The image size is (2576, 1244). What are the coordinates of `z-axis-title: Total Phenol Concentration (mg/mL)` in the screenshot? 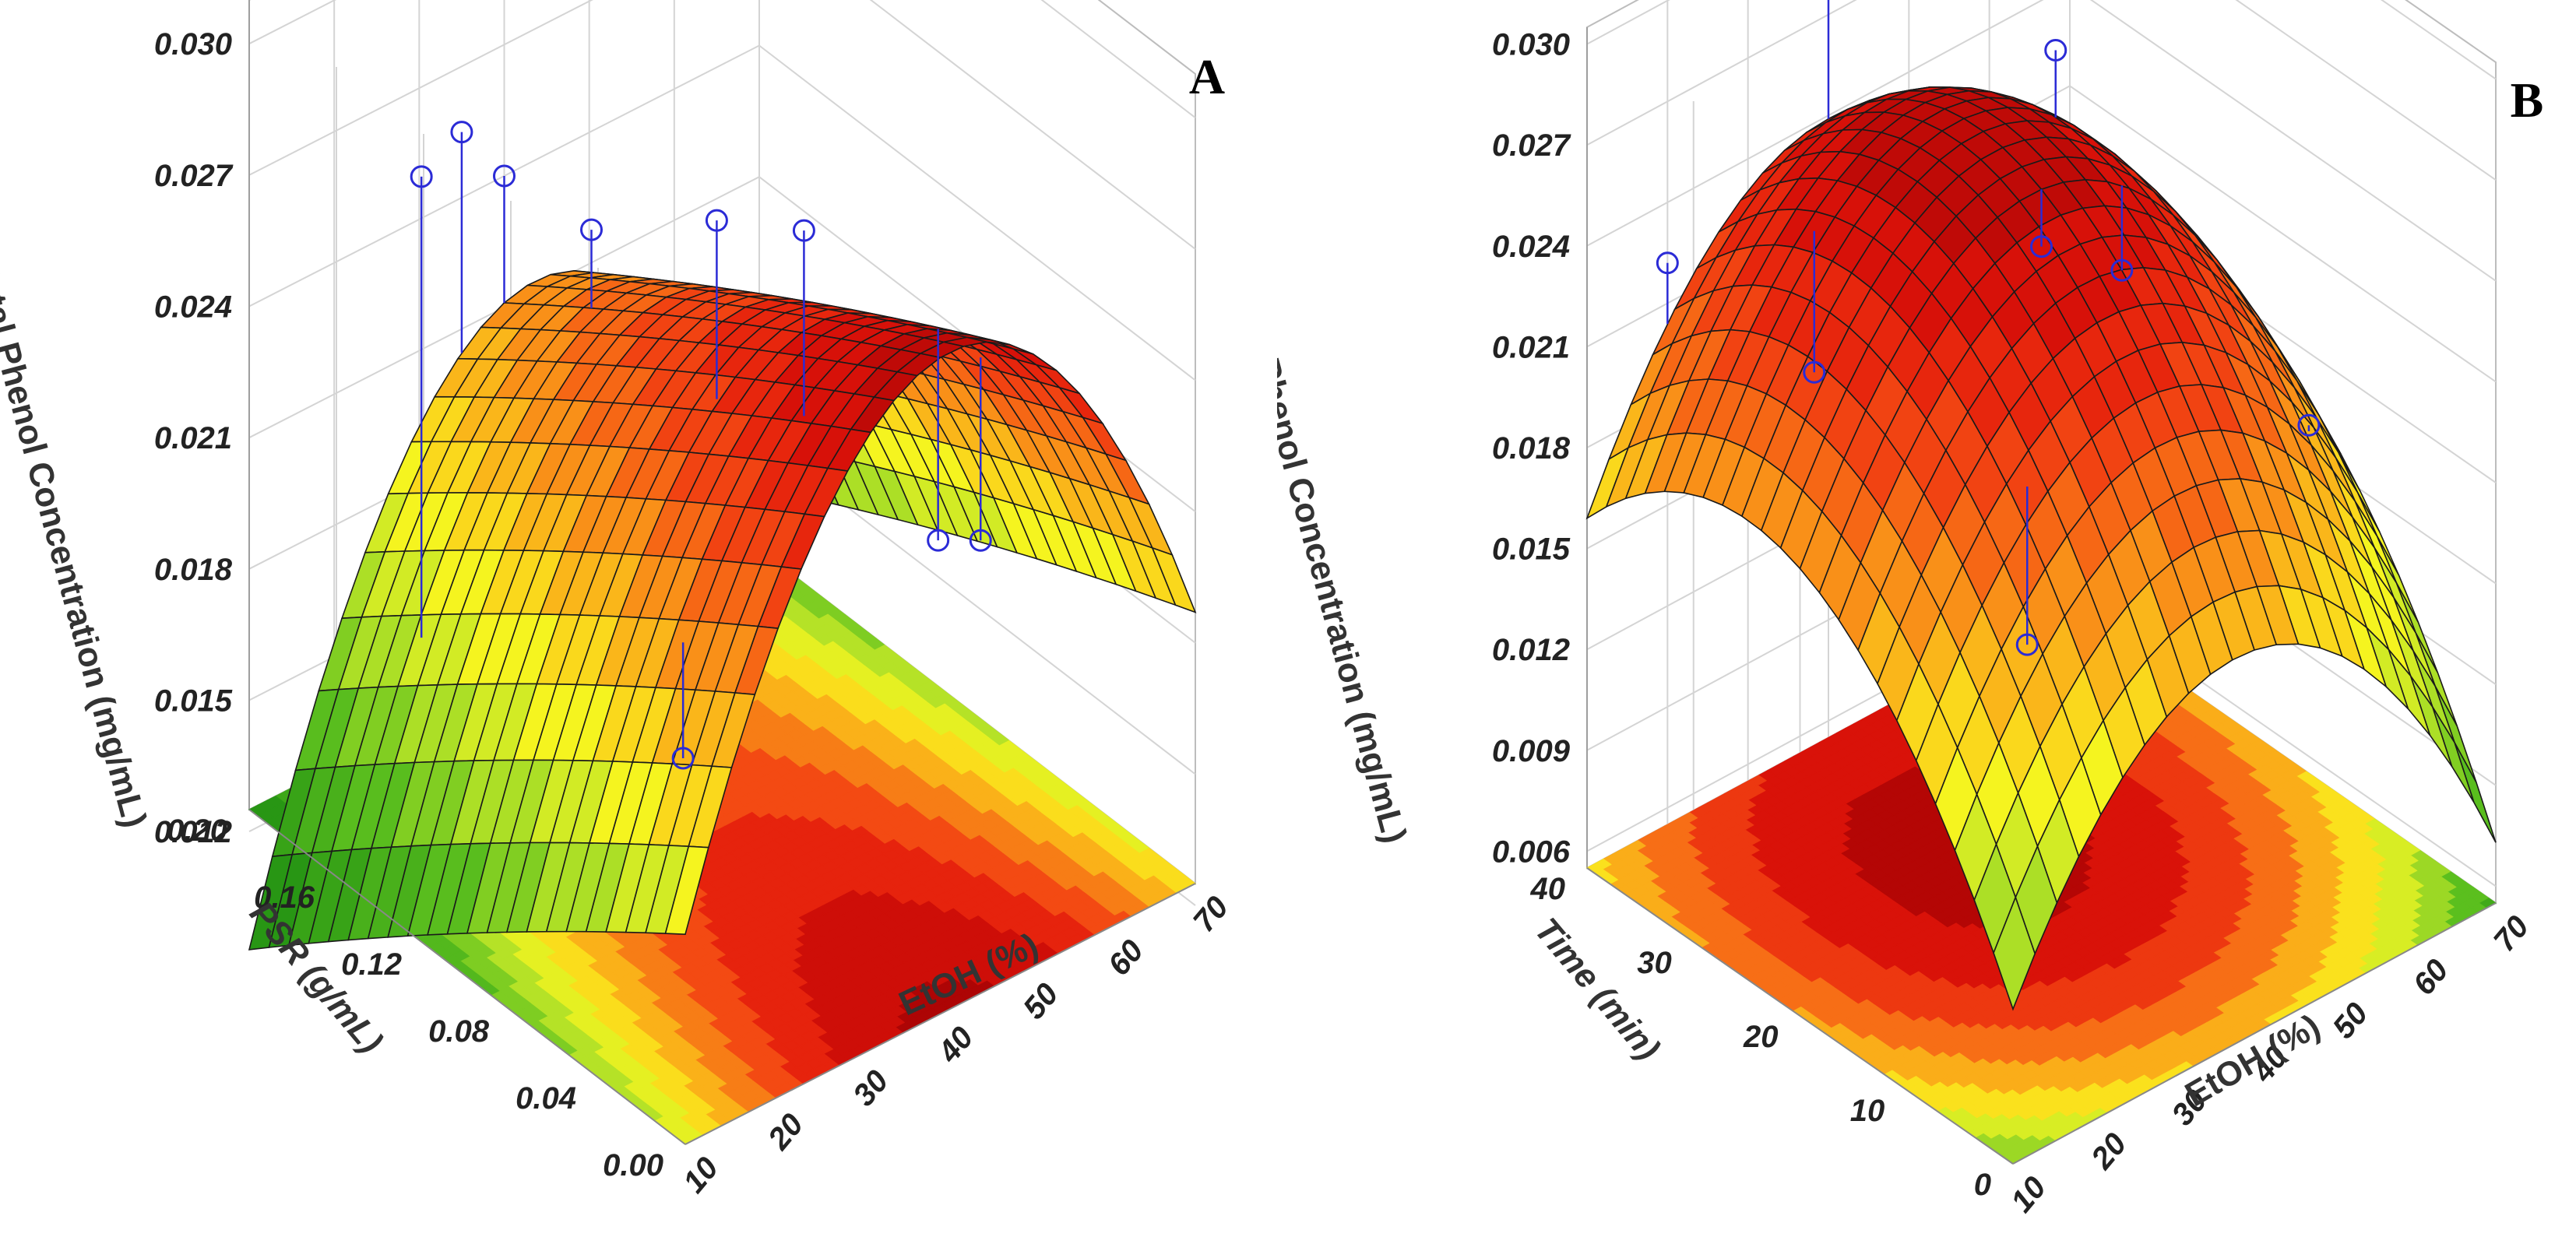 It's located at (77, 541).